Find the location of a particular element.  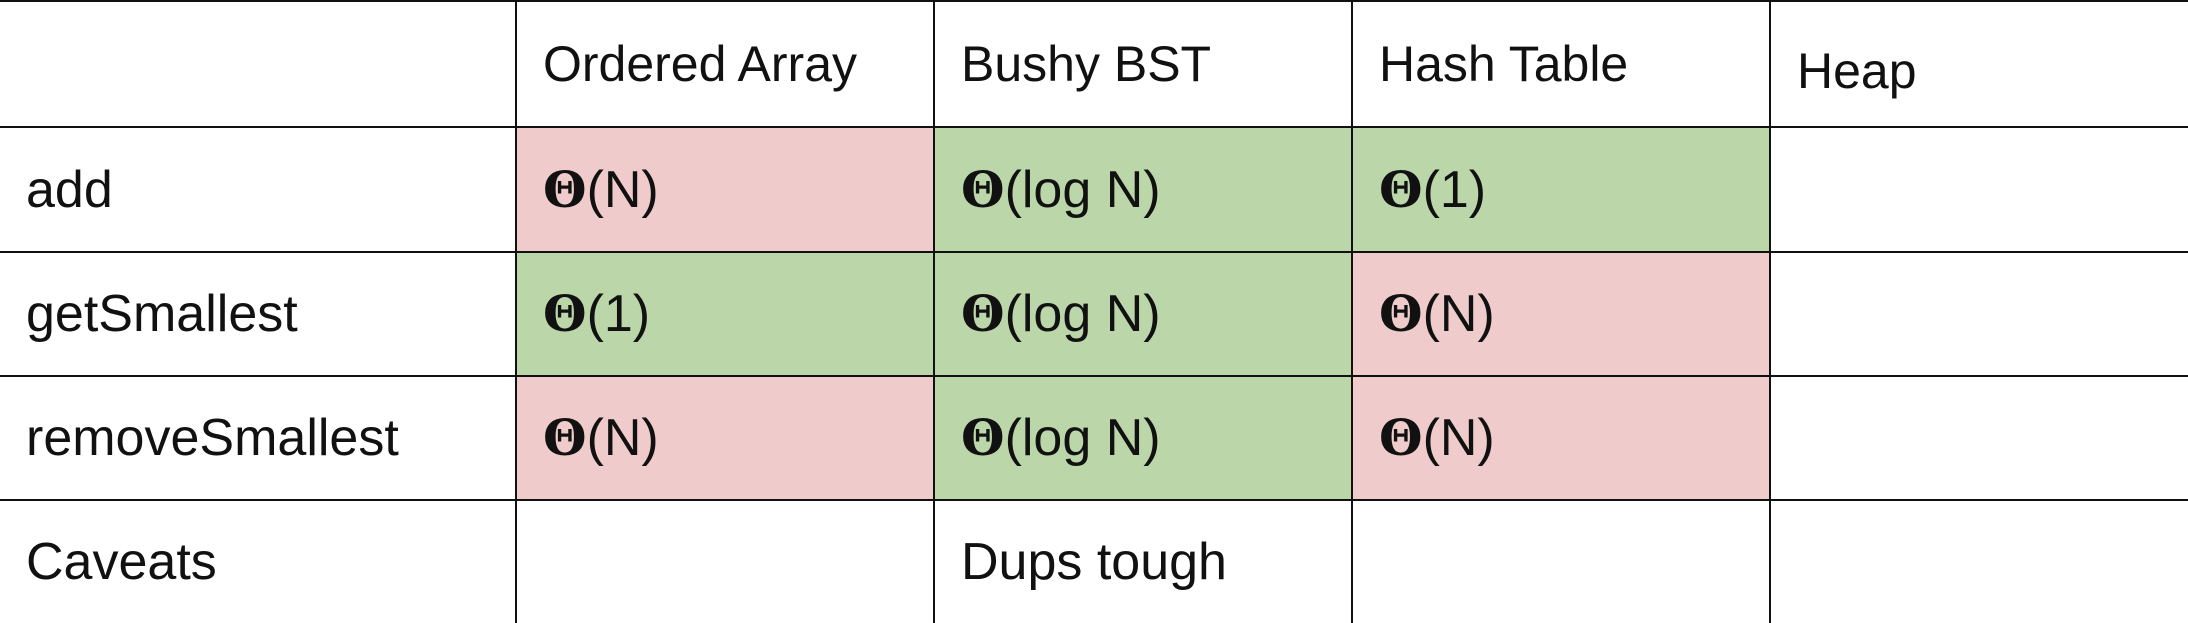

cell-removesmallest-heap is located at coordinates (1978, 438).